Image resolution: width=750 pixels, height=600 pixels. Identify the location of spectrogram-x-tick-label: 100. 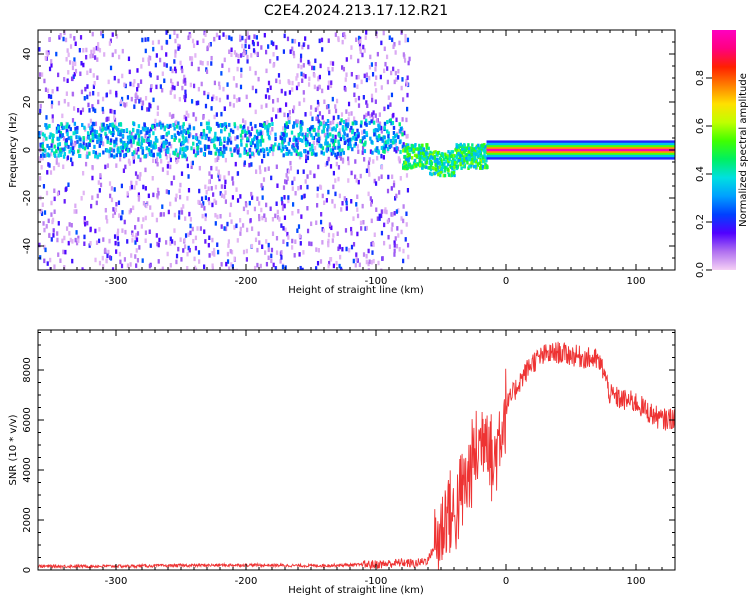
(635, 281).